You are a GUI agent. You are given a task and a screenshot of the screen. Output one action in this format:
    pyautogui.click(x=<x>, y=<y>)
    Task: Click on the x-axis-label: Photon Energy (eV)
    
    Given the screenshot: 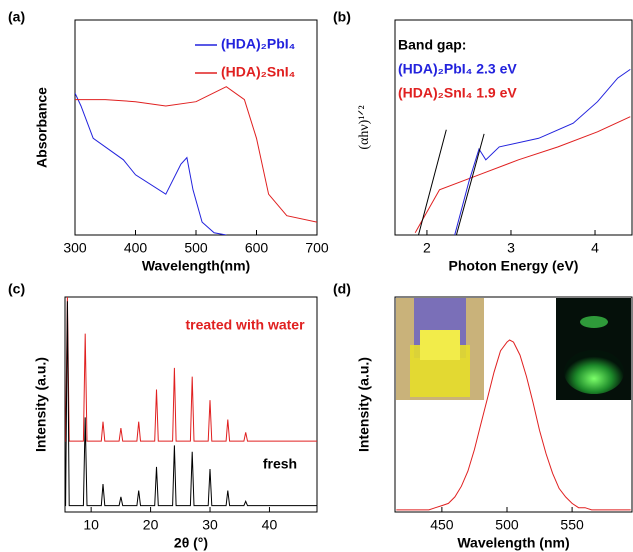 What is the action you would take?
    pyautogui.click(x=514, y=266)
    